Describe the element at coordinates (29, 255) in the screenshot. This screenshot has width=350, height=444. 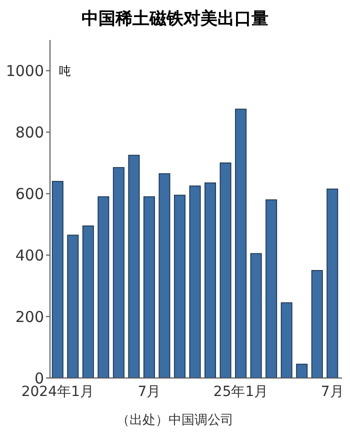
I see `y-tick-label: 400` at that location.